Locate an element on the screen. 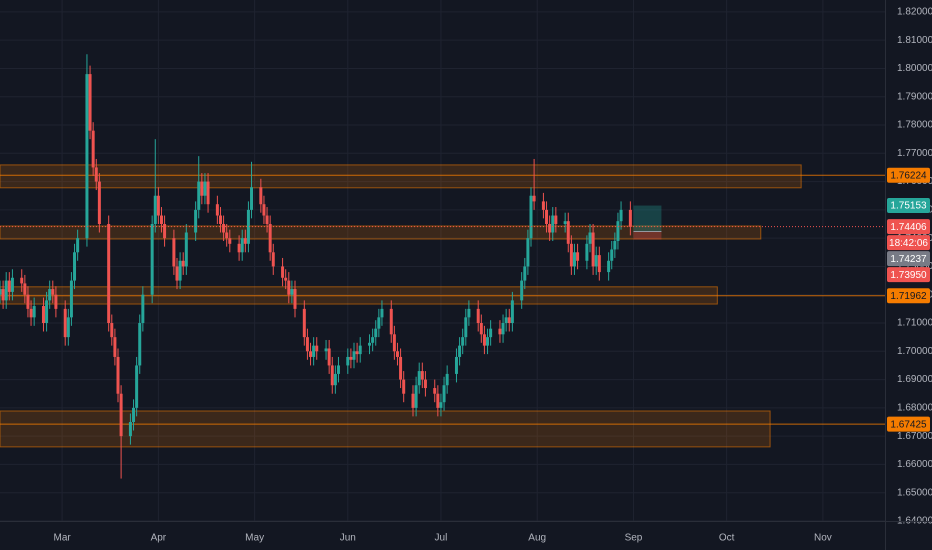 This screenshot has width=932, height=550. y-tick-label: 1.77000 is located at coordinates (914, 153).